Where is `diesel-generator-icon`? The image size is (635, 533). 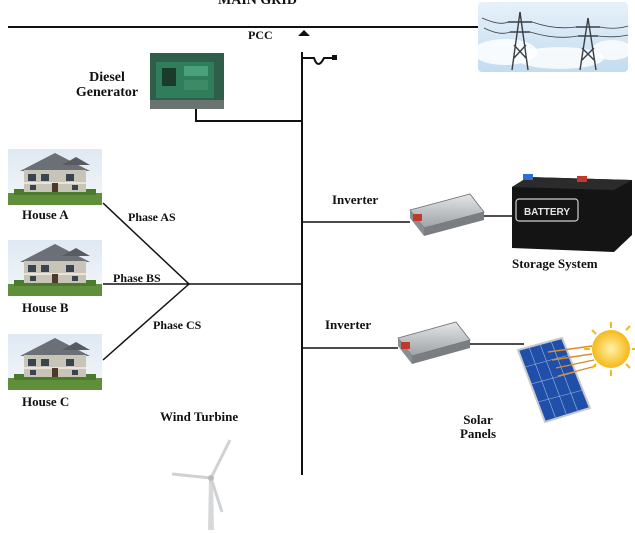
diesel-generator-icon is located at coordinates (187, 81).